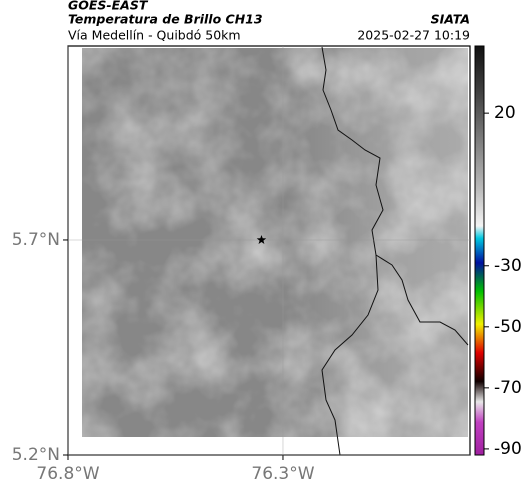 This screenshot has width=526, height=491. I want to click on source: SIATA, so click(450, 19).